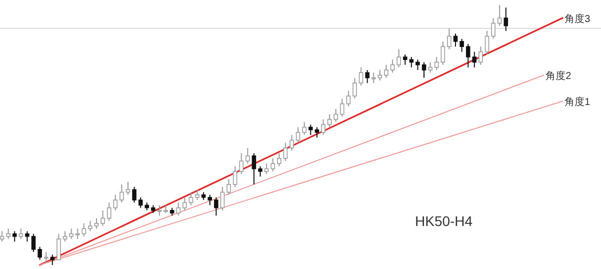 This screenshot has width=601, height=269. Describe the element at coordinates (444, 221) in the screenshot. I see `annotation: HK50-H4` at that location.